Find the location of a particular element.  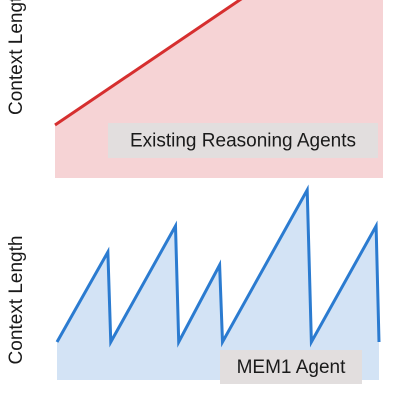

annotation: Existing Reasoning Agents is located at coordinates (243, 141).